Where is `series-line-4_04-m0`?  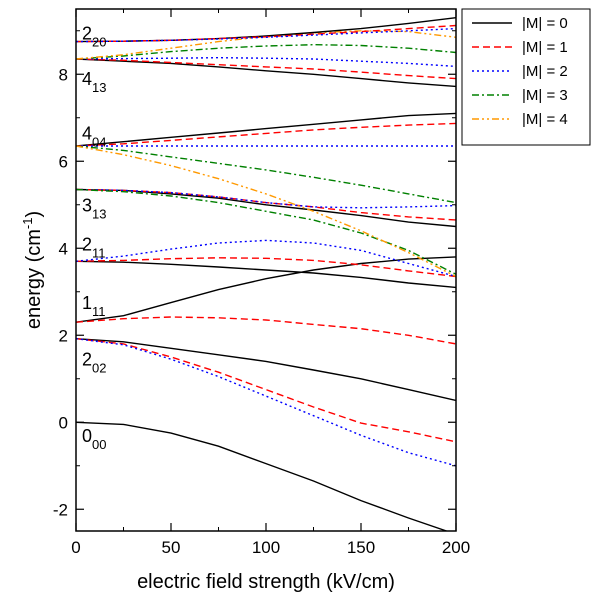 series-line-4_04-m0 is located at coordinates (266, 129).